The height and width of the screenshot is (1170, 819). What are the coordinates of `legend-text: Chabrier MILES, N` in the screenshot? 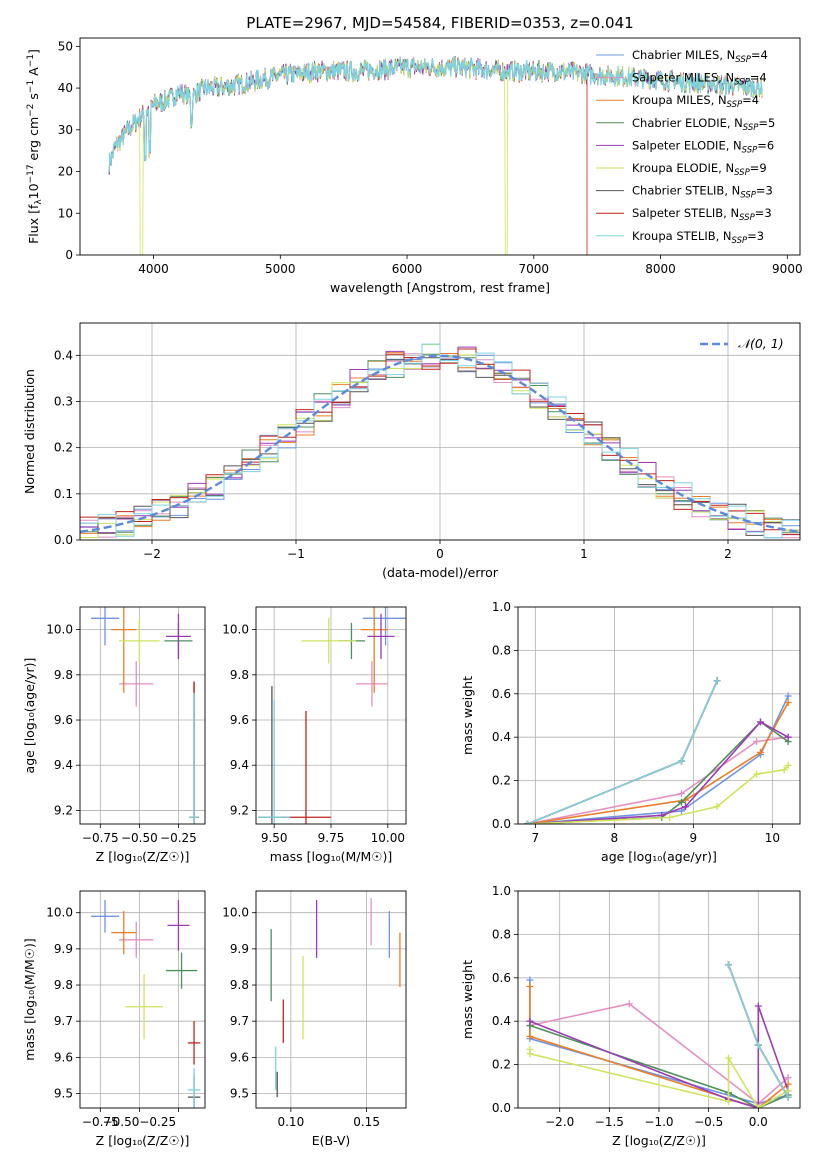 It's located at (683, 55).